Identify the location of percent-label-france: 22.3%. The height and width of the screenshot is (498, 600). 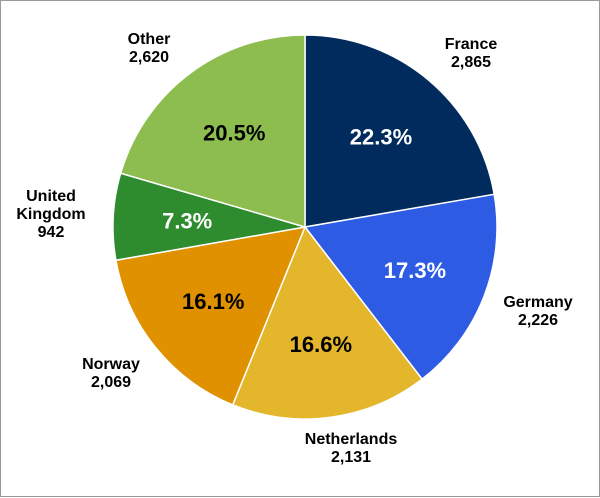
(381, 137).